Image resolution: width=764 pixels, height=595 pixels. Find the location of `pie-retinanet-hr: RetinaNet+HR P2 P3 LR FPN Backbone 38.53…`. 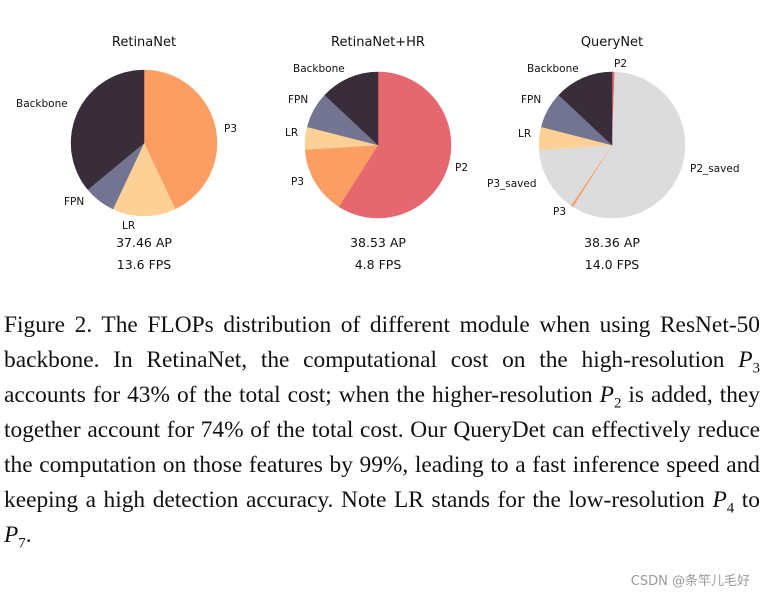

pie-retinanet-hr: RetinaNet+HR P2 P3 LR FPN Backbone 38.53… is located at coordinates (376, 153).